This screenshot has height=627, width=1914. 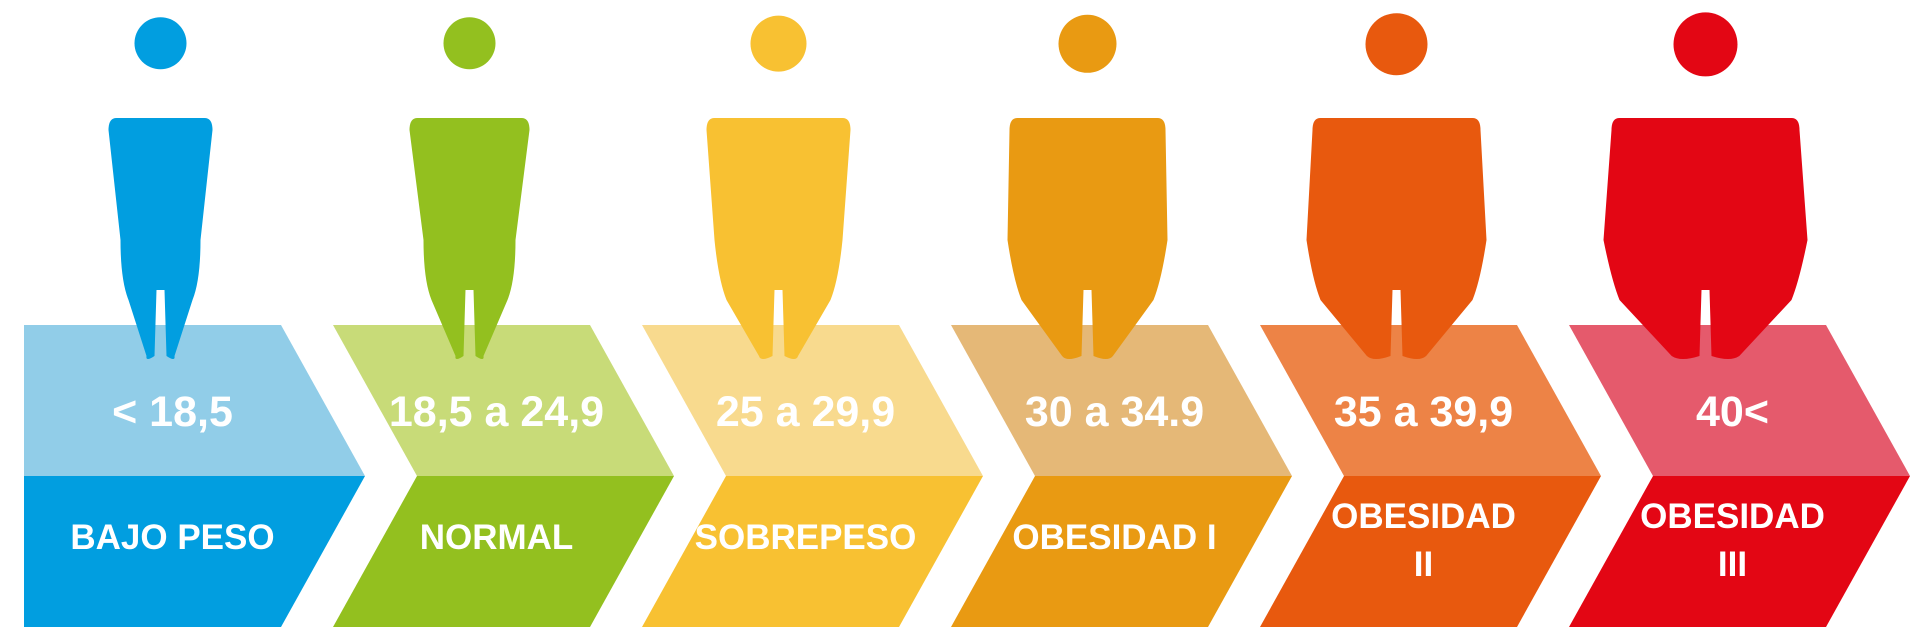 I want to click on category-label: II, so click(x=1423, y=564).